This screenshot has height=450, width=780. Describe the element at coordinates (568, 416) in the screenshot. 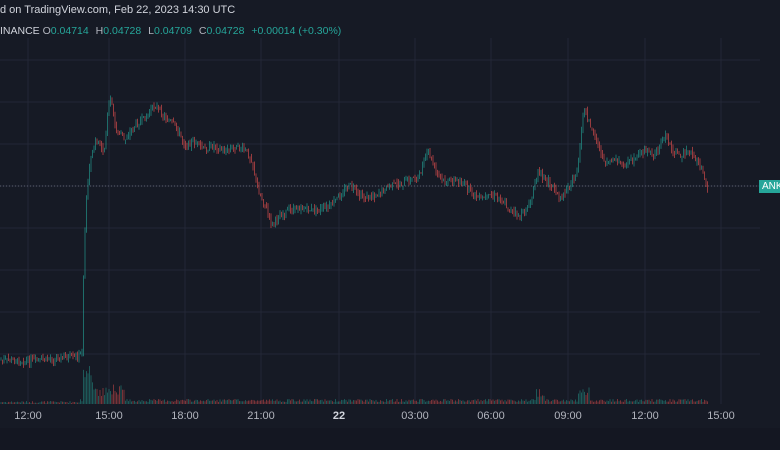

I see `time-tick: 09:00` at that location.